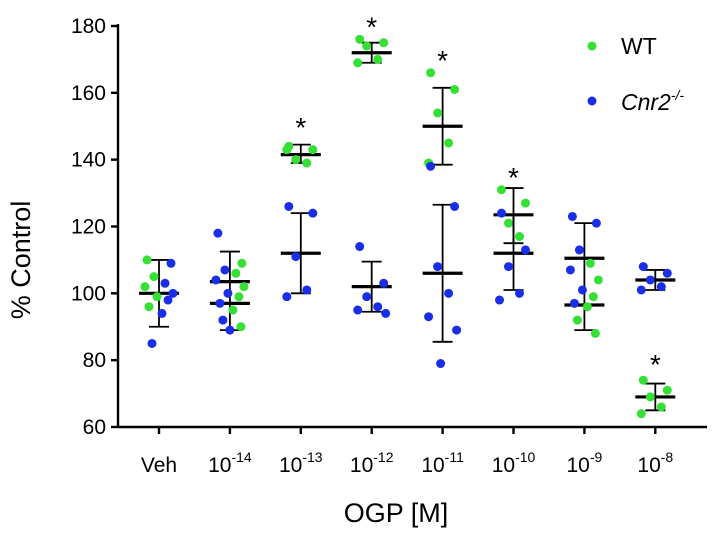 The image size is (714, 533). What do you see at coordinates (652, 101) in the screenshot?
I see `legend-label-cnr2: Cnr2-/-` at bounding box center [652, 101].